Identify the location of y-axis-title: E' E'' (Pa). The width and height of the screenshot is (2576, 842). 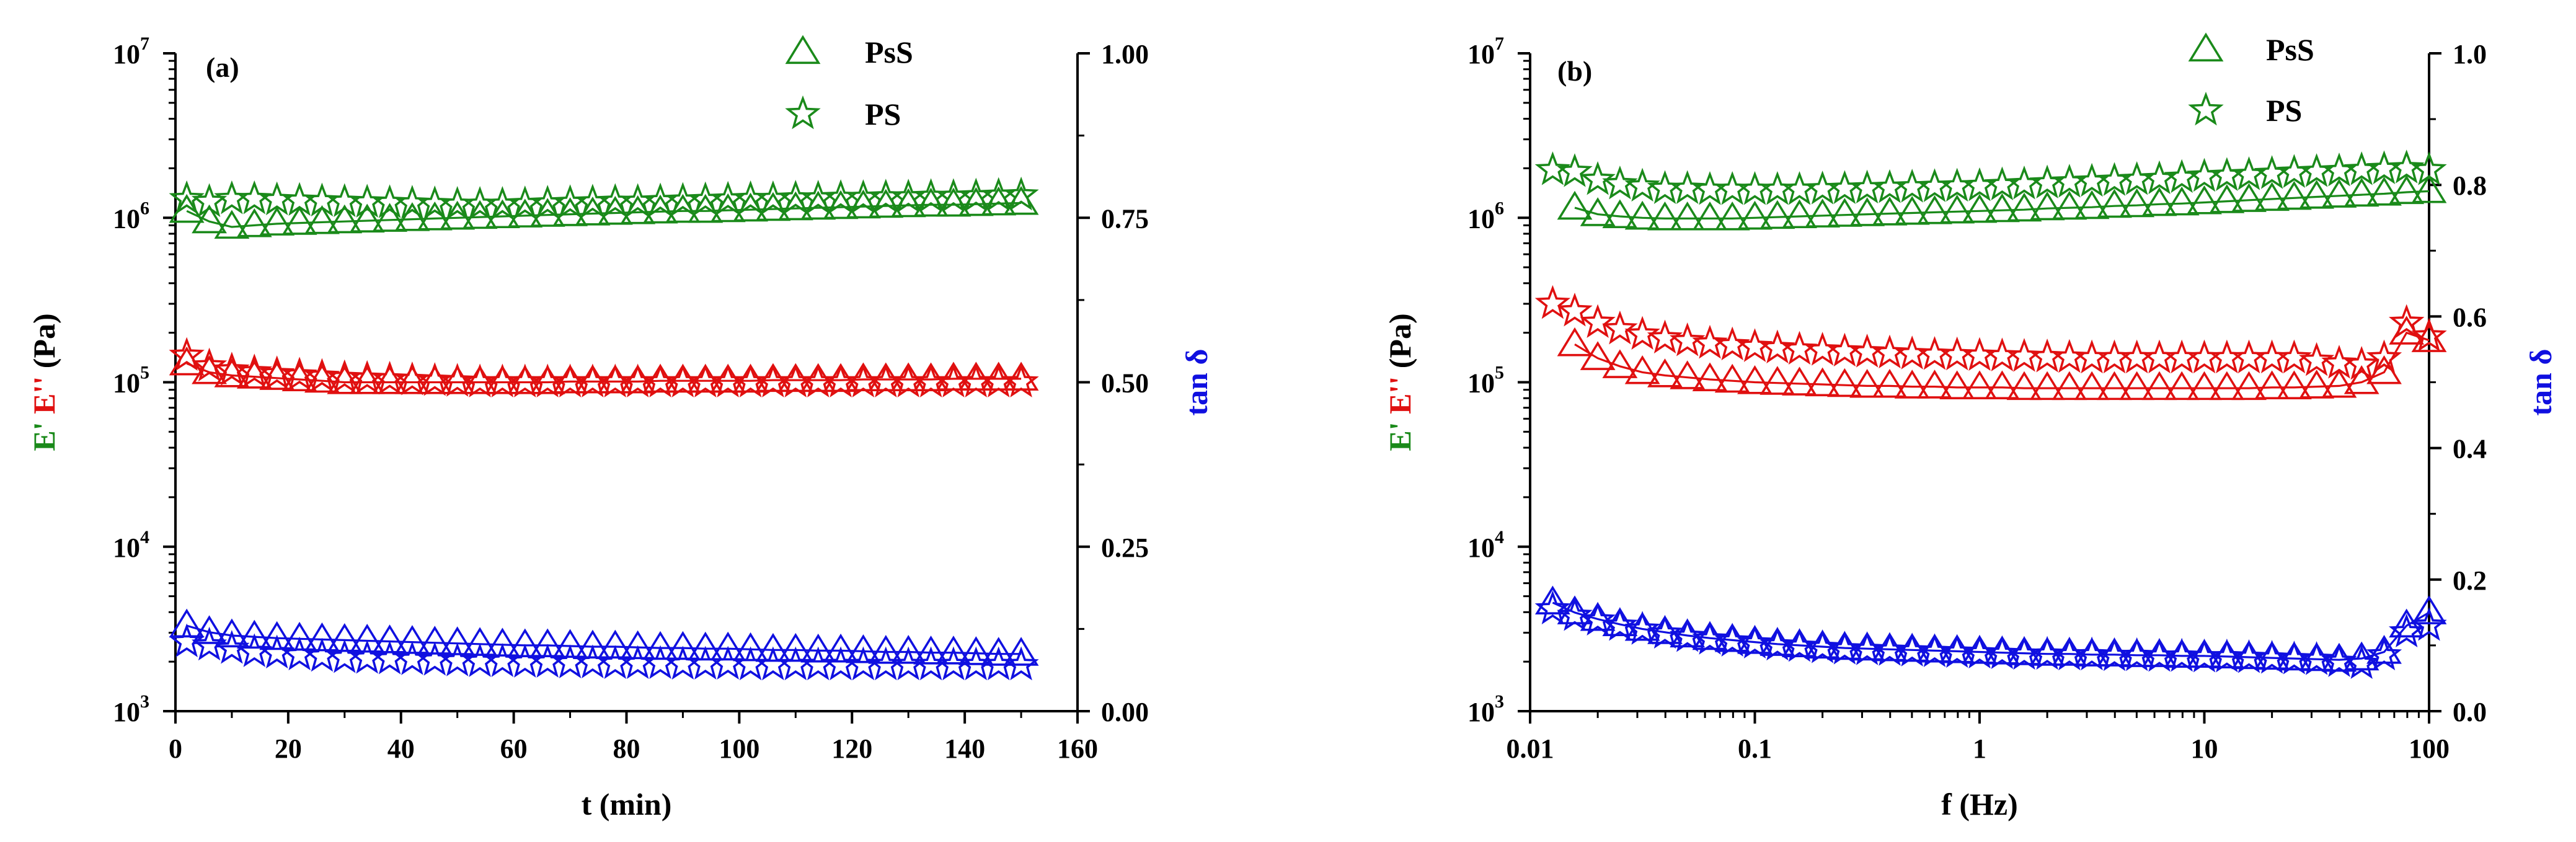
(44, 382).